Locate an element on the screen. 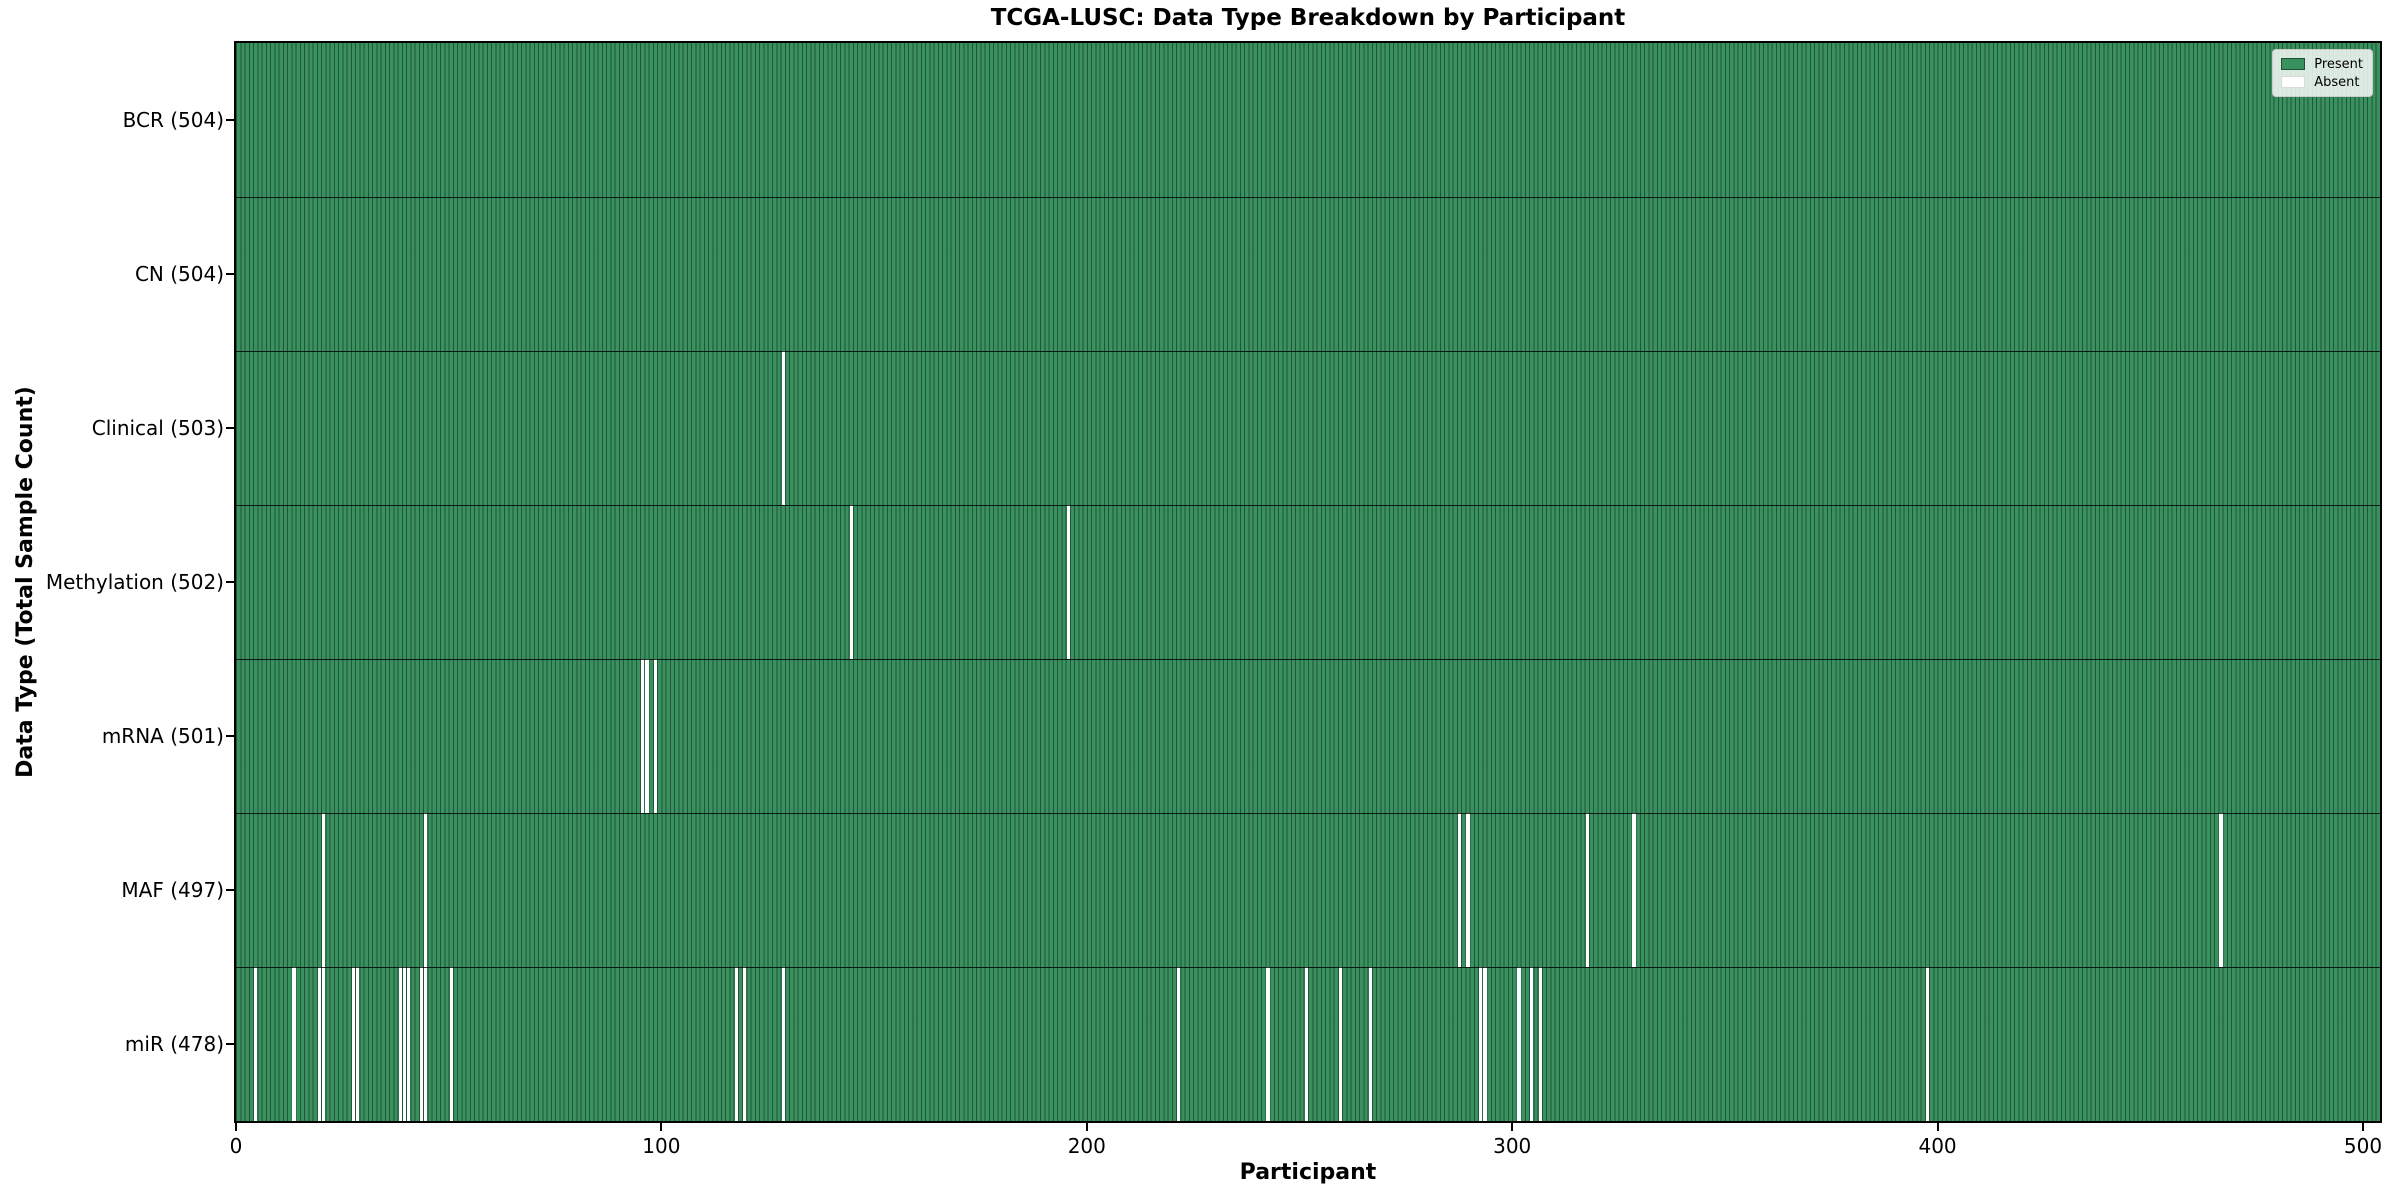  legend-item-present: Present is located at coordinates (2322, 64).